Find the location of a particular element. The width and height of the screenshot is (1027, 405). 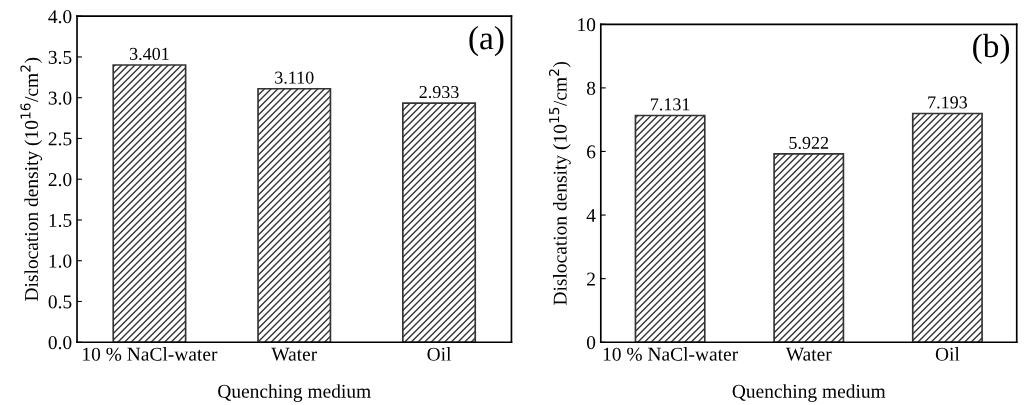

y-tick-label: 1.5 is located at coordinates (60, 220).